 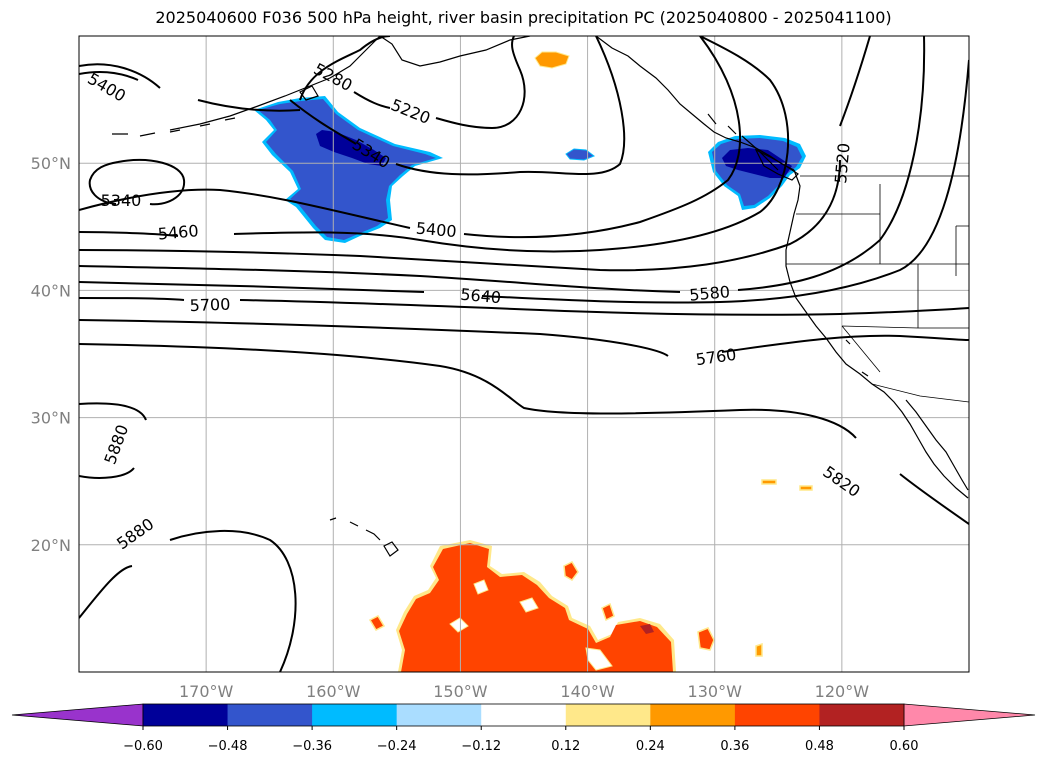 What do you see at coordinates (647, 629) in the screenshot?
I see `shade-sub-dark` at bounding box center [647, 629].